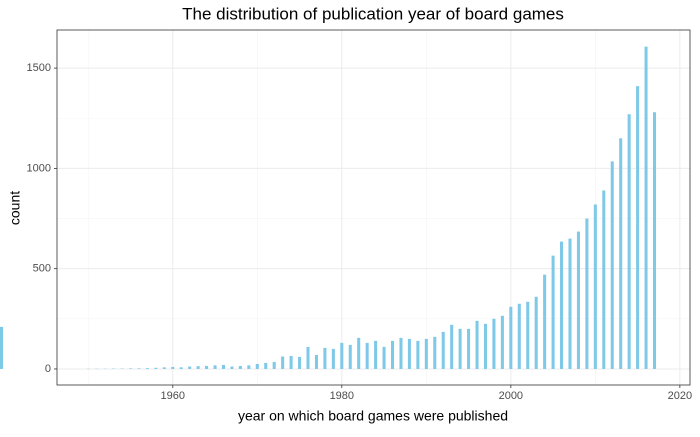  I want to click on x-tick-label: 2000, so click(511, 396).